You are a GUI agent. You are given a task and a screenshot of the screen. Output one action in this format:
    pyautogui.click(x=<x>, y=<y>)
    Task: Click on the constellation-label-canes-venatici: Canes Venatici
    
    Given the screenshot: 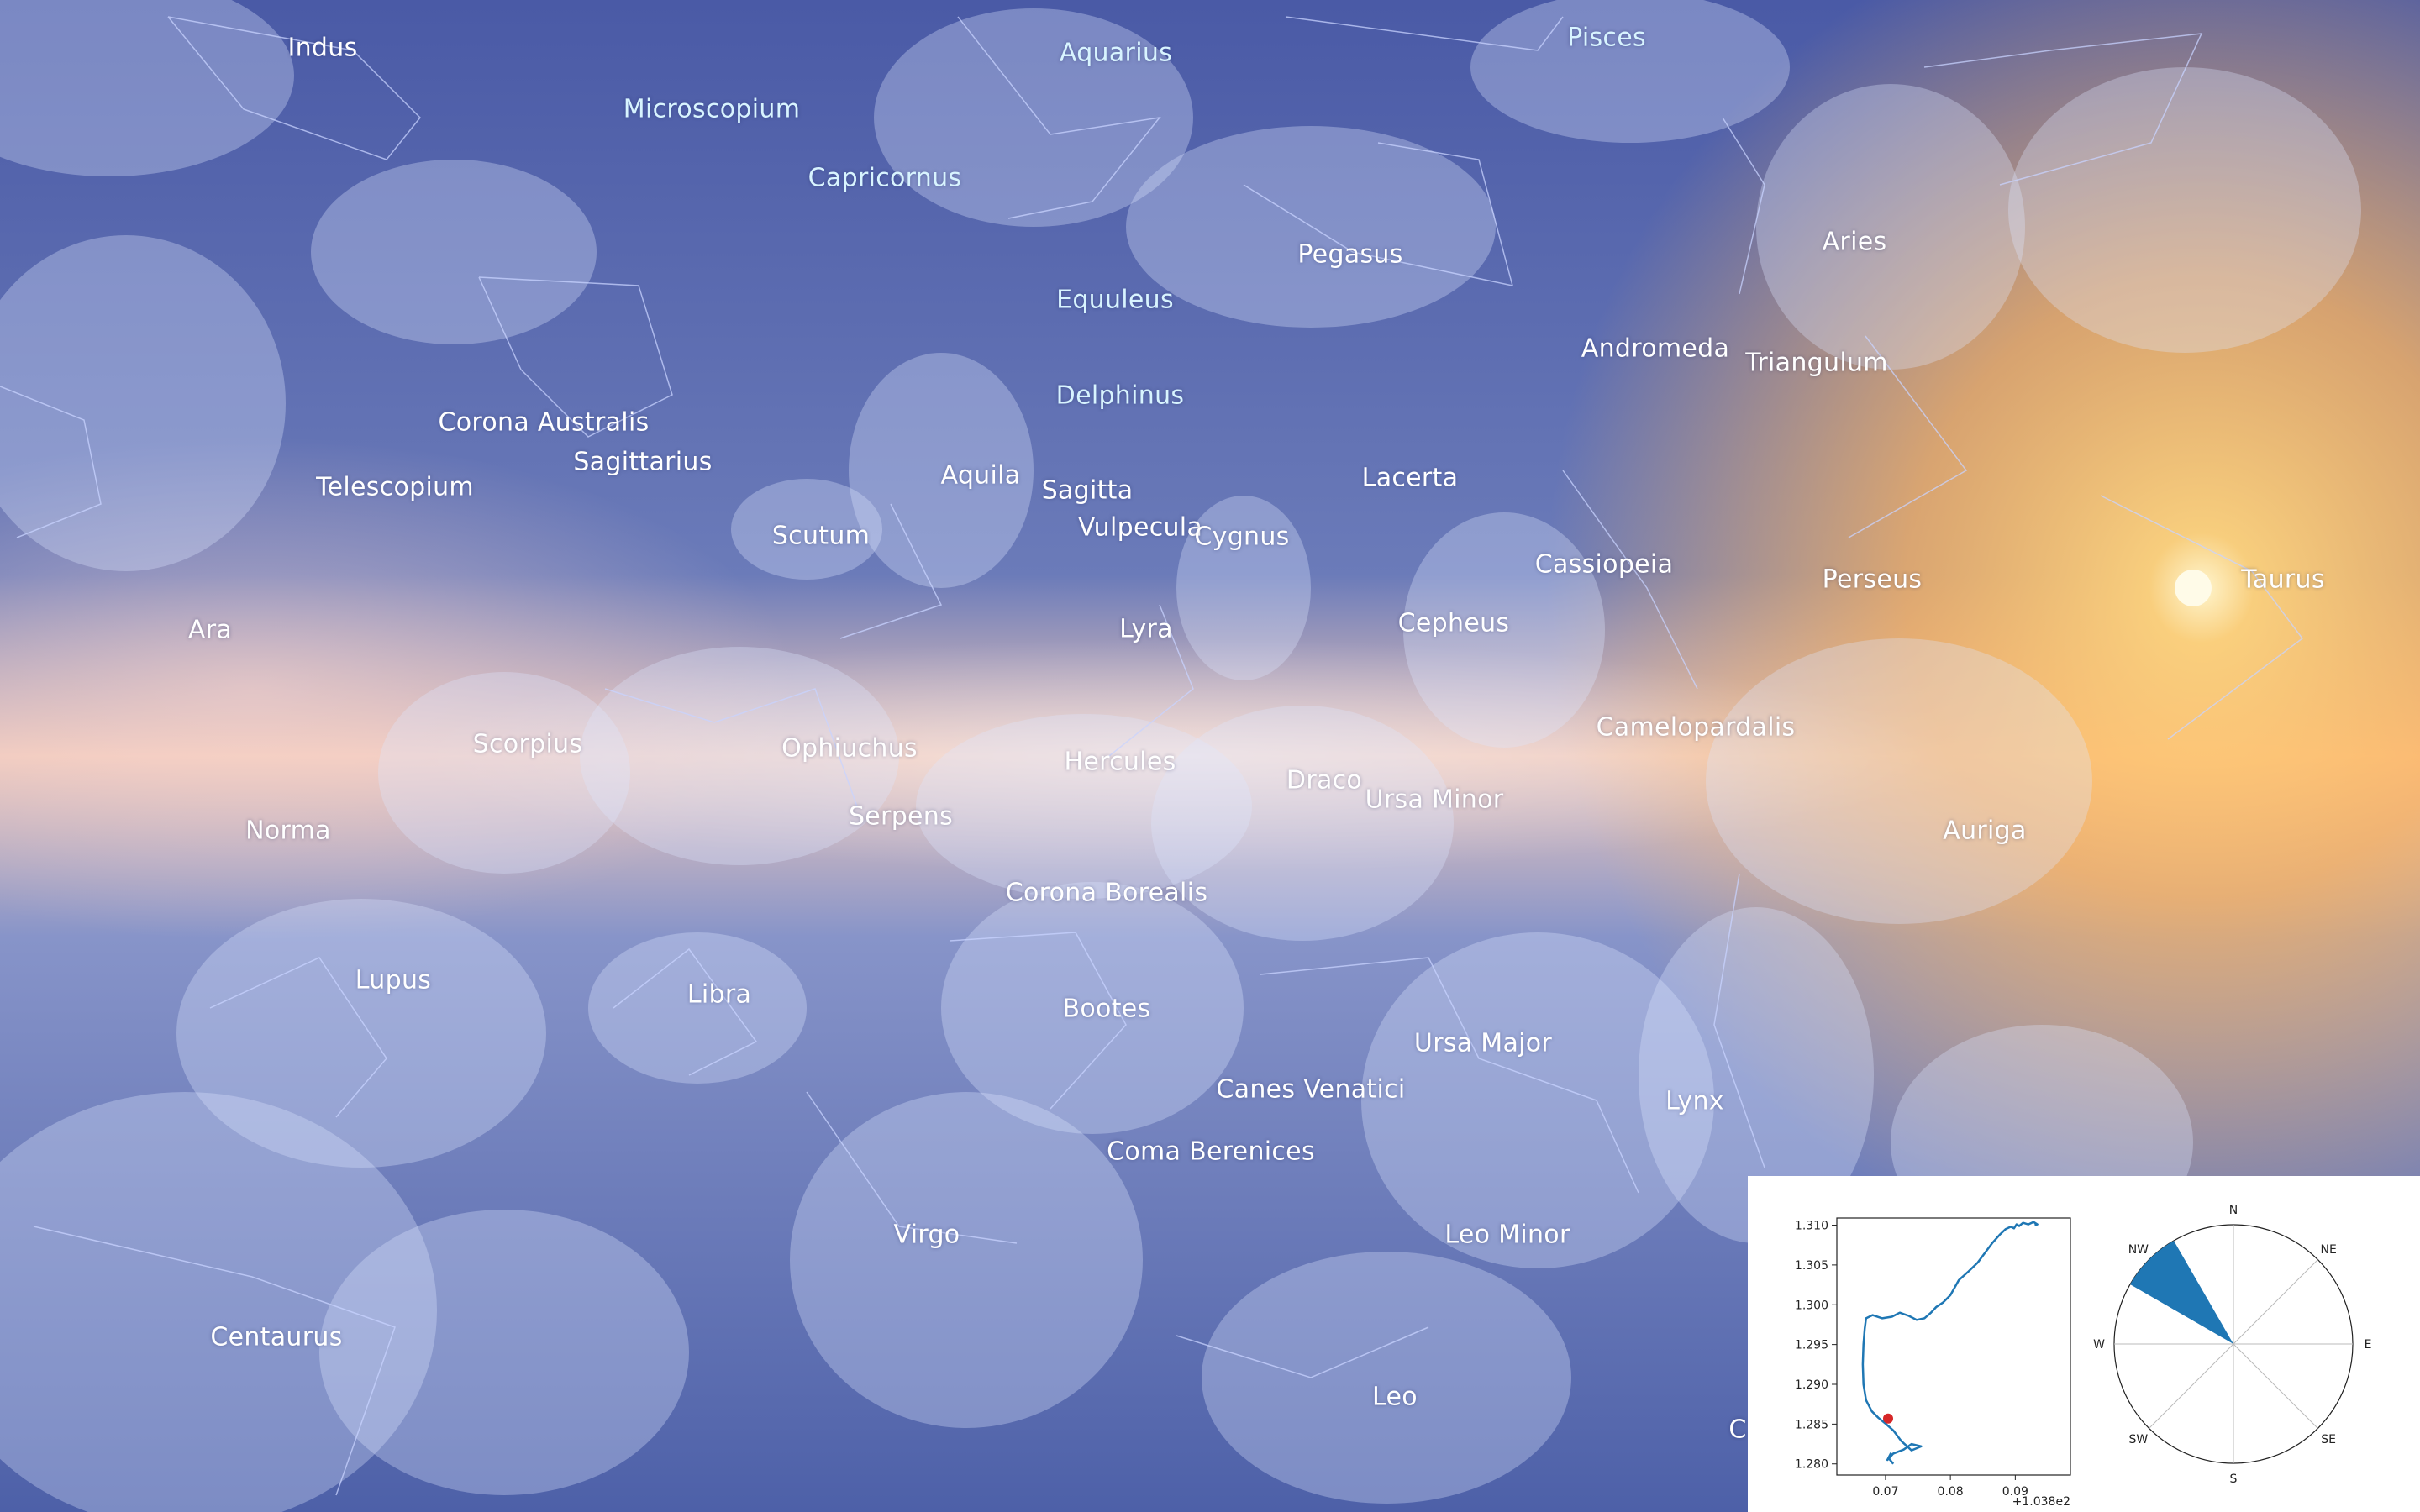 What is the action you would take?
    pyautogui.click(x=1311, y=1089)
    